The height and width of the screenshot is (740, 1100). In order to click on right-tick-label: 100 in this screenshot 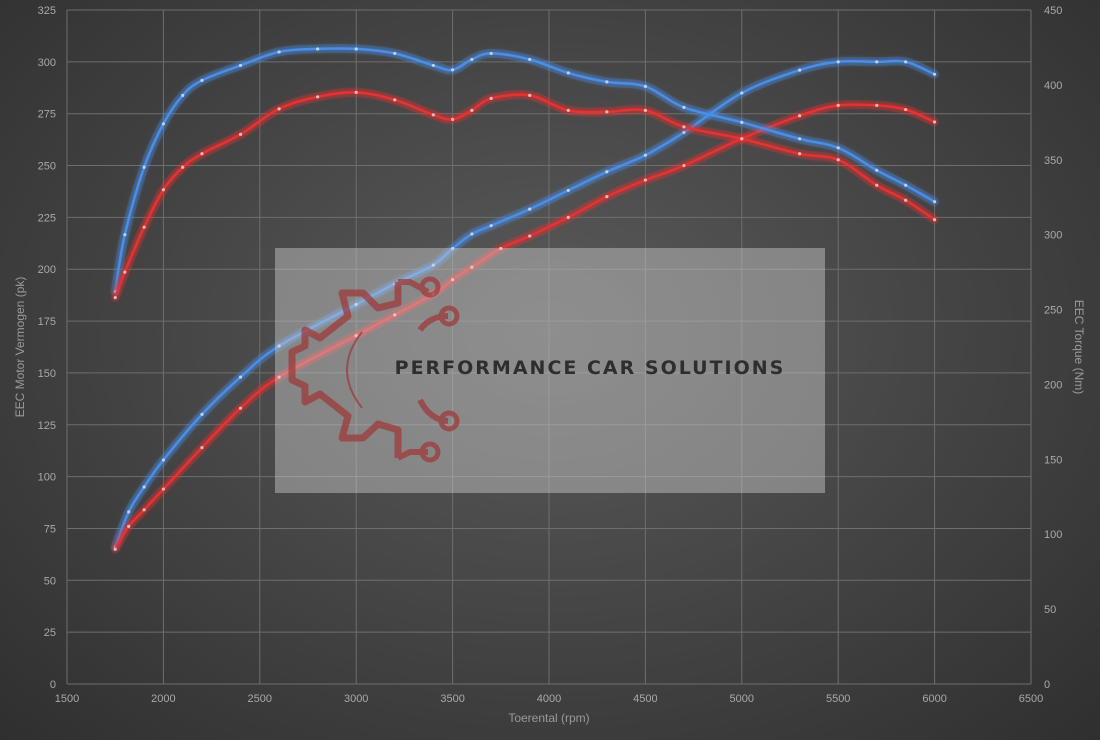, I will do `click(1053, 535)`.